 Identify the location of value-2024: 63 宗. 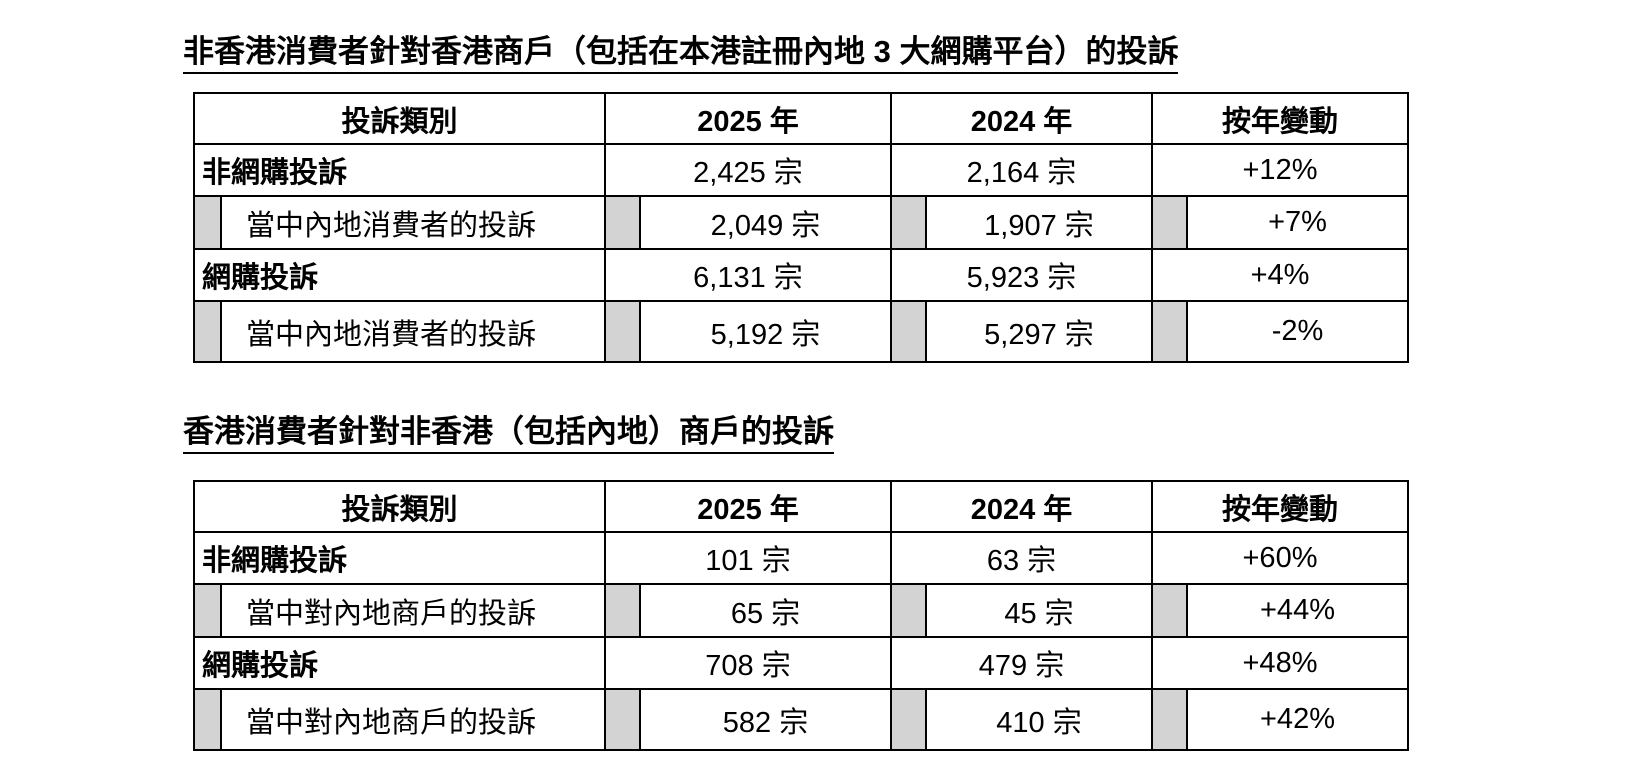
(1022, 559).